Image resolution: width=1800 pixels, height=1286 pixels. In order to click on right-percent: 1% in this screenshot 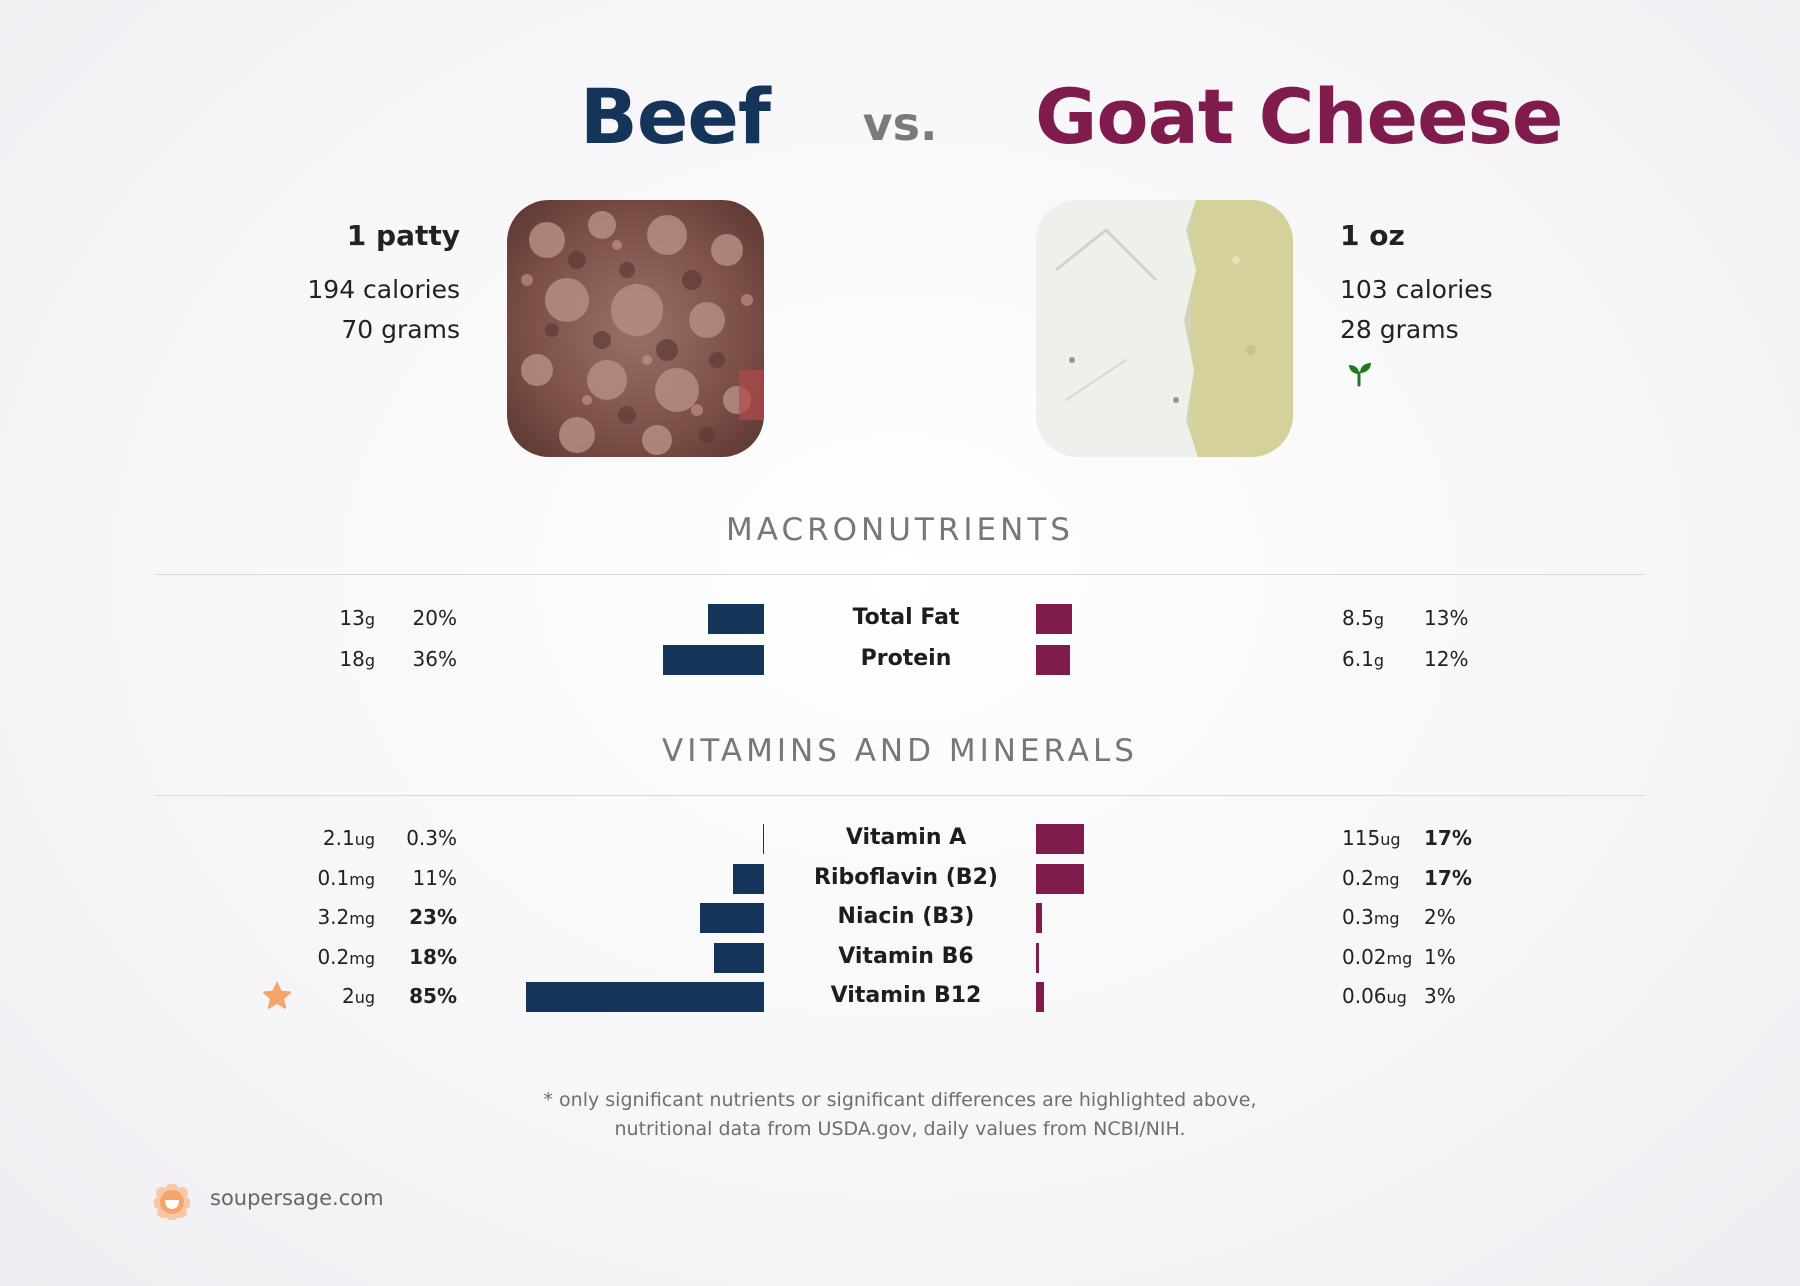, I will do `click(1440, 956)`.